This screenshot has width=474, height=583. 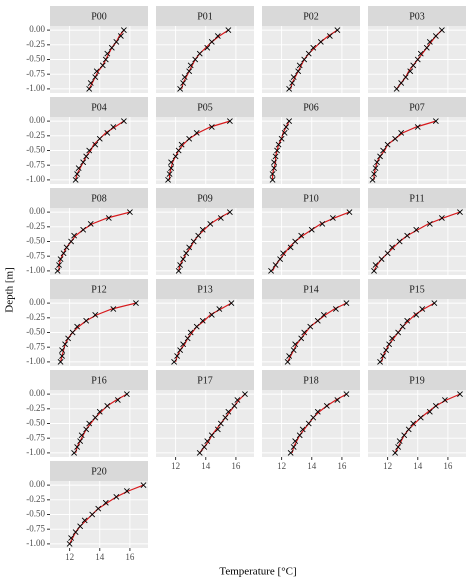 I want to click on x-tick-label: 12, so click(x=387, y=466).